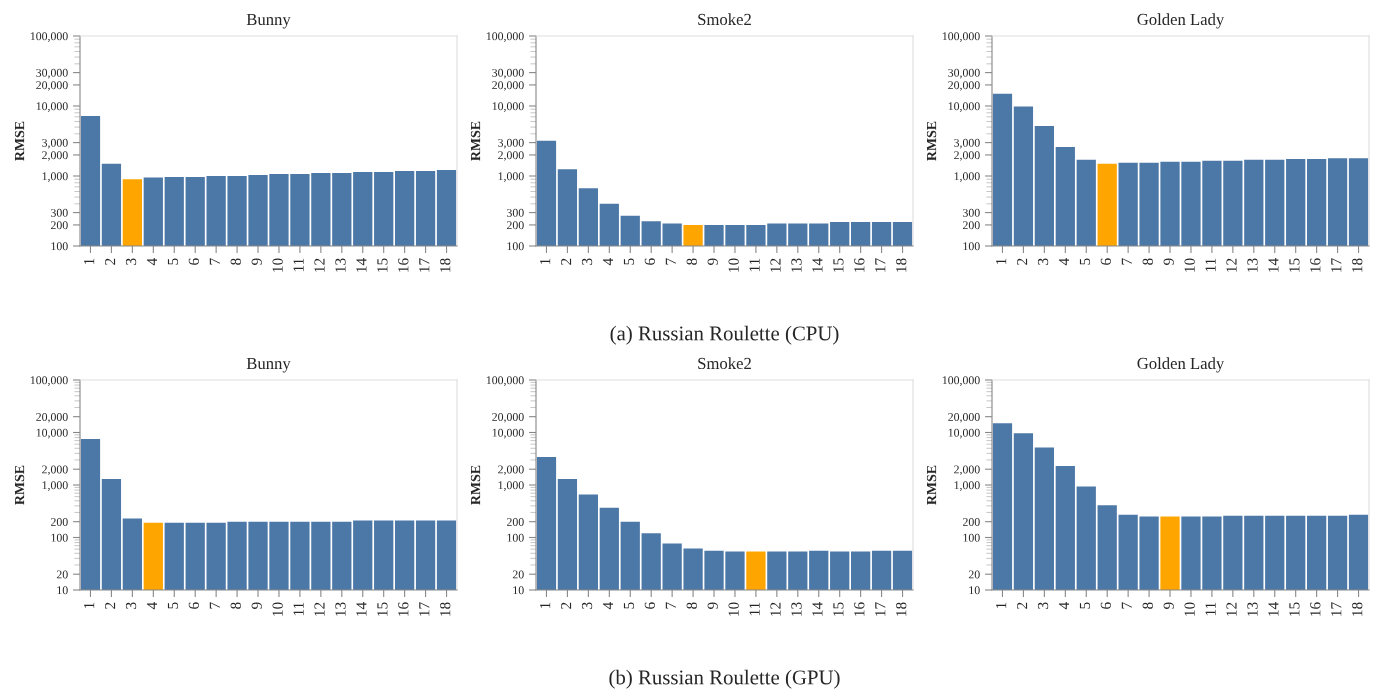  What do you see at coordinates (724, 363) in the screenshot?
I see `chart-title: Smoke2` at bounding box center [724, 363].